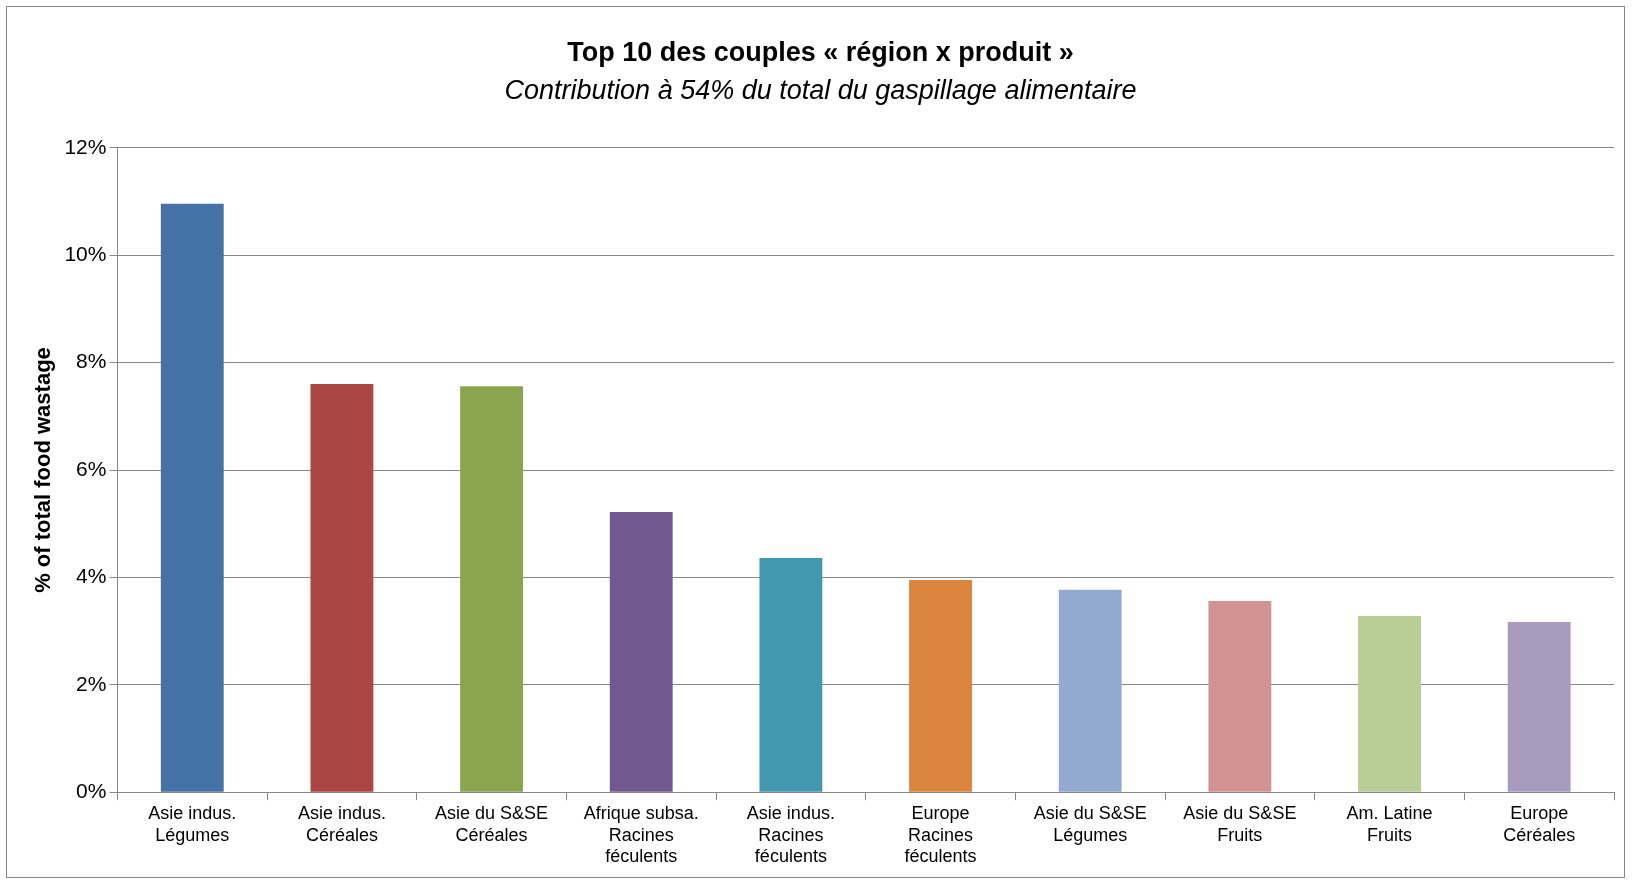 The image size is (1633, 886). Describe the element at coordinates (91, 683) in the screenshot. I see `y-tick-label: 2%` at that location.